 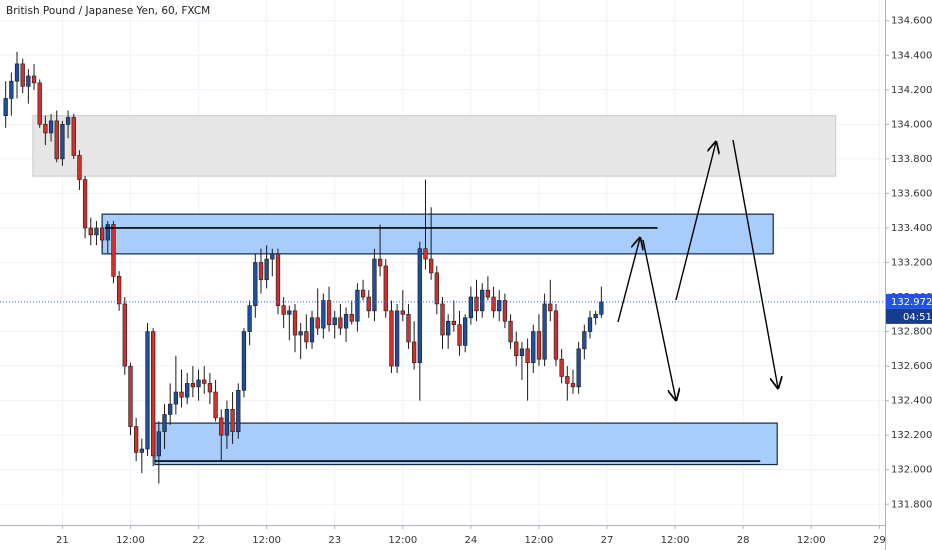 What do you see at coordinates (879, 540) in the screenshot?
I see `x-tick-label: 29` at bounding box center [879, 540].